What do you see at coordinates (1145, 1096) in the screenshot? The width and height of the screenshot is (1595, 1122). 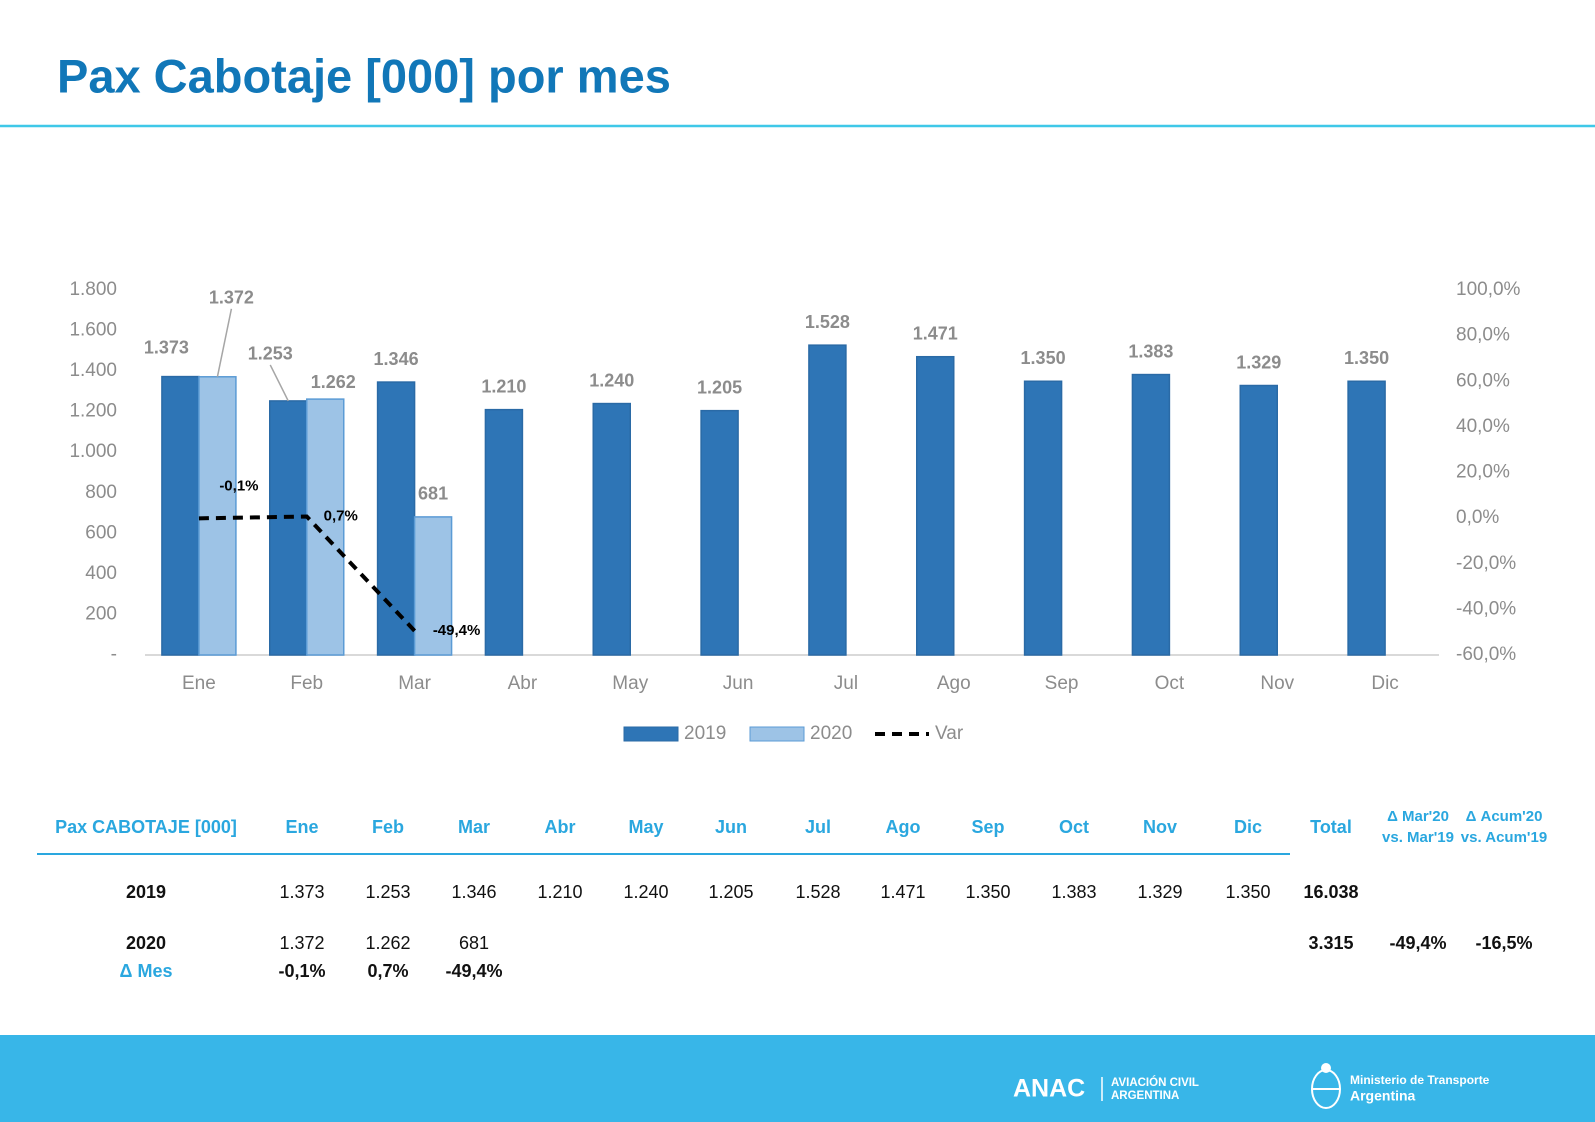 I see `anac-sub: ARGENTINA` at bounding box center [1145, 1096].